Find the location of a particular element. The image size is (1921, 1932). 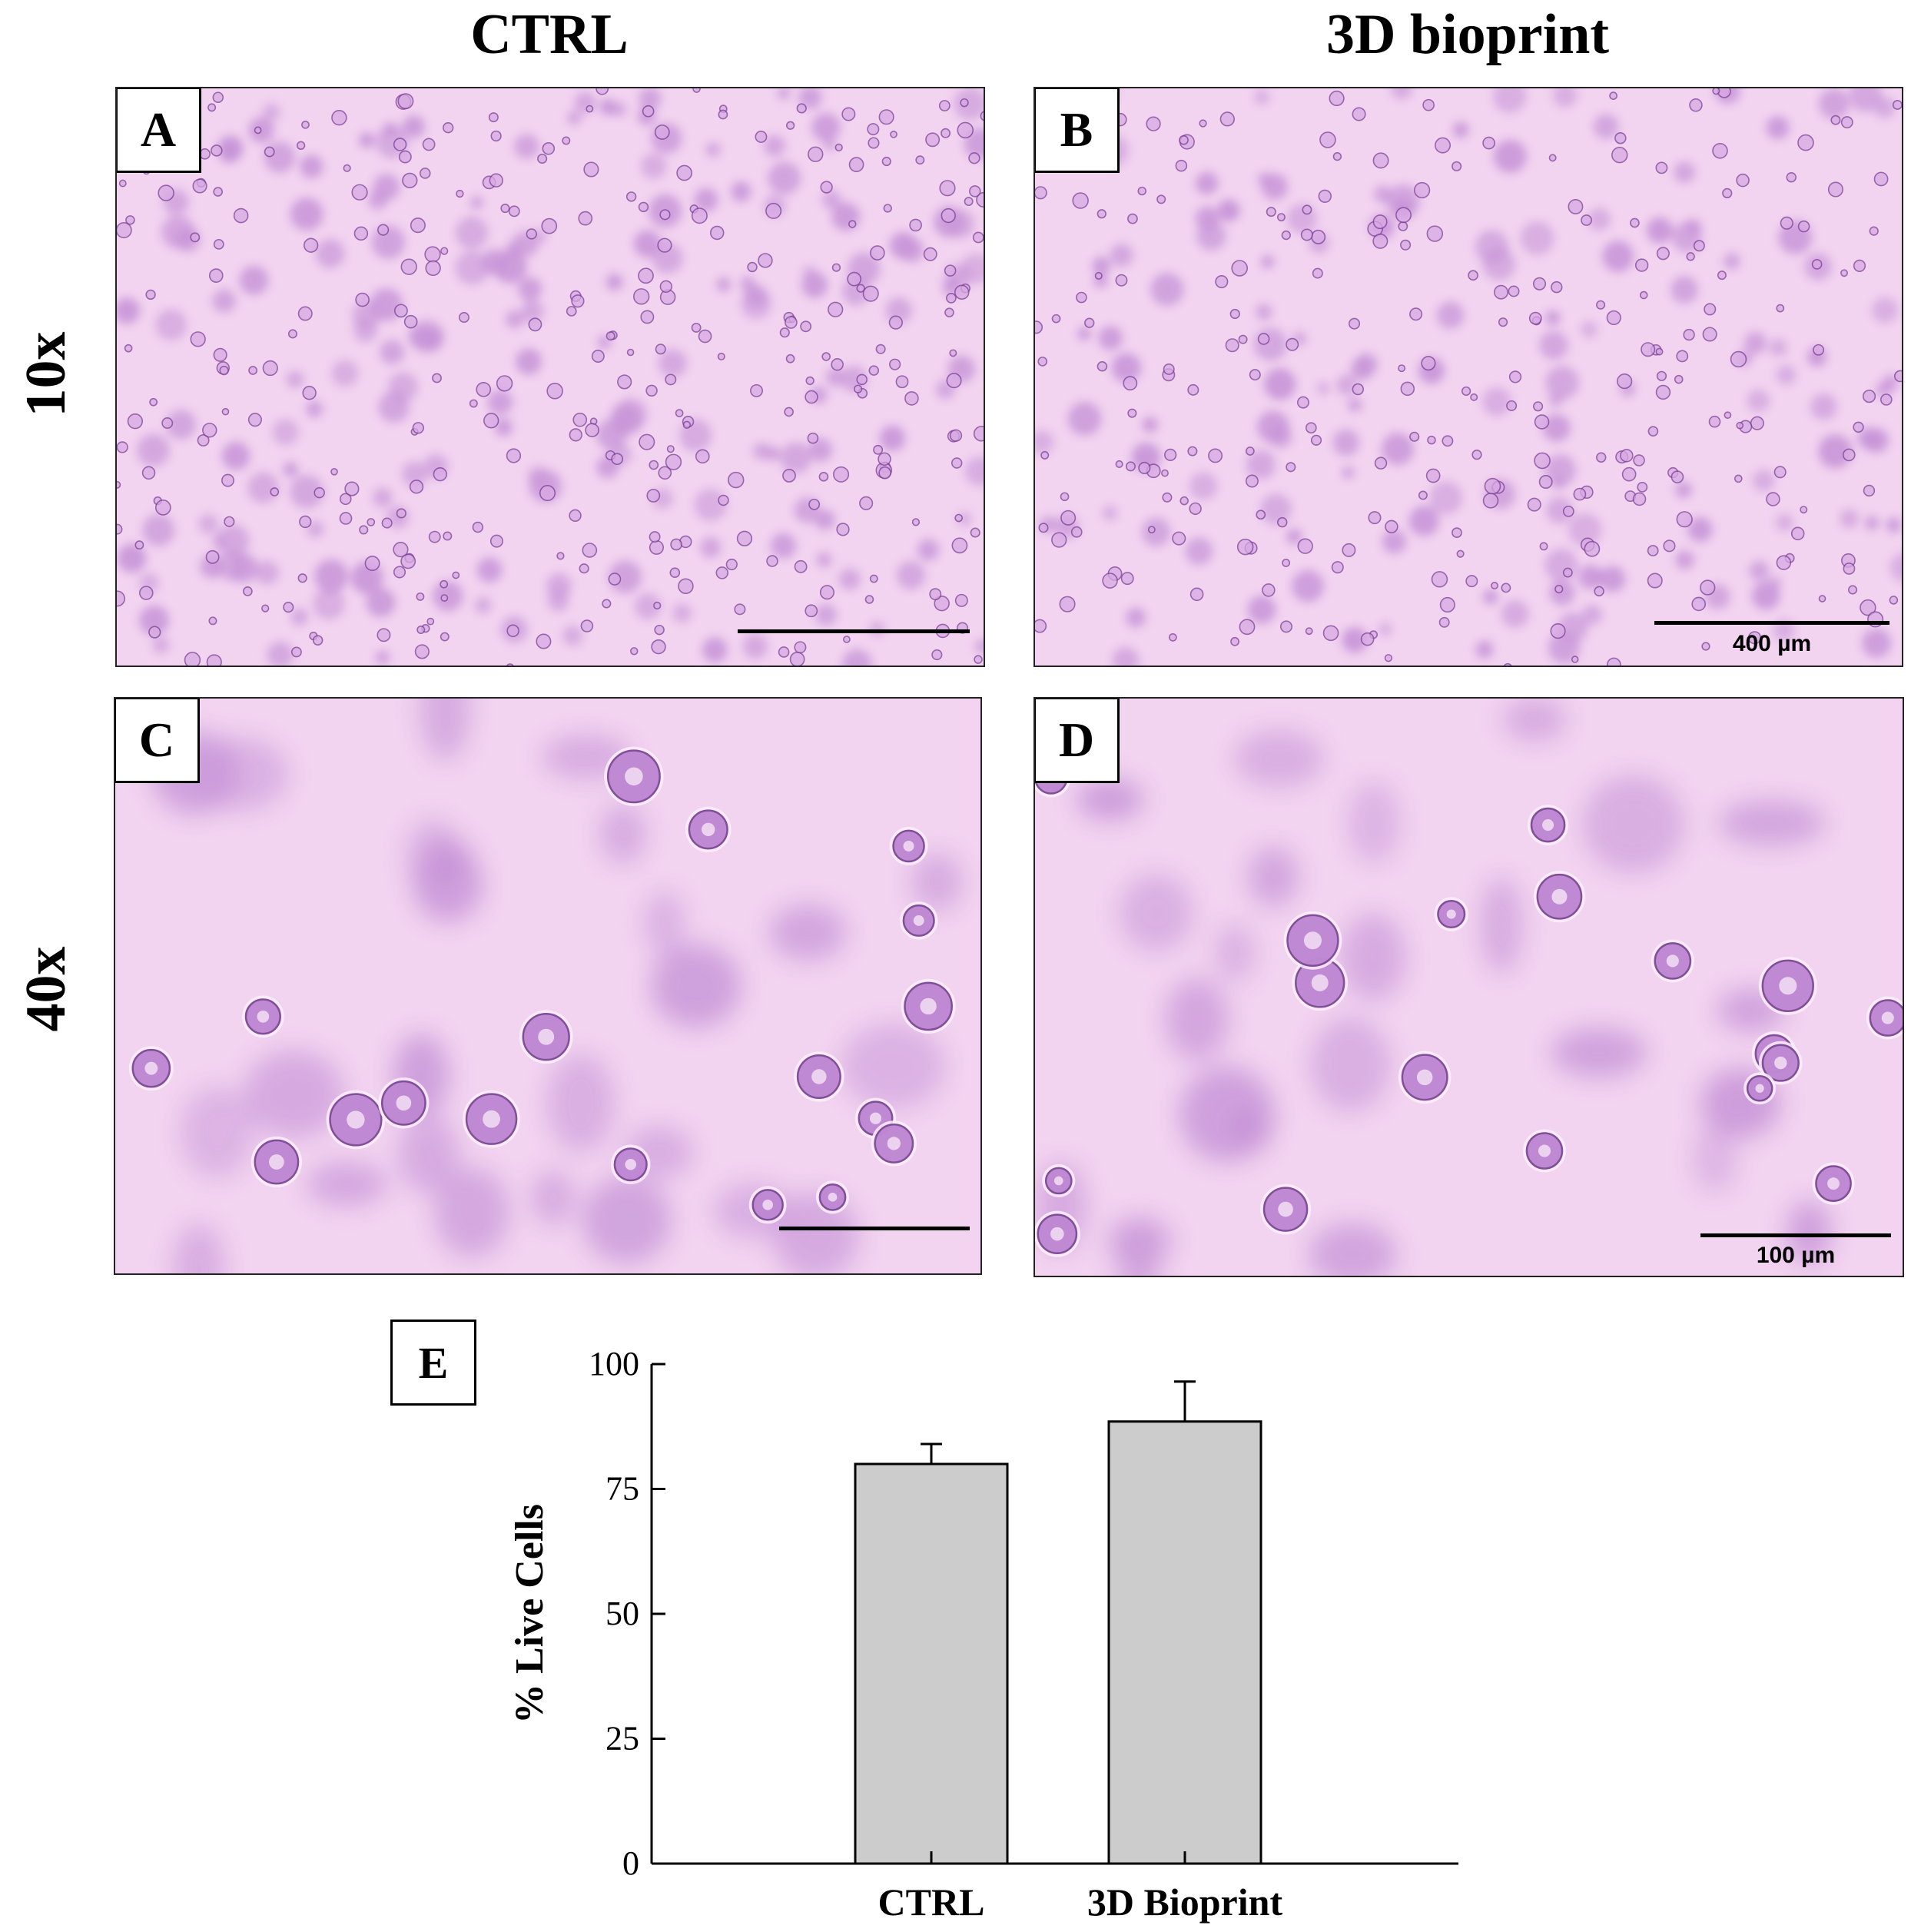

y-tick-label: 50 is located at coordinates (622, 1613).